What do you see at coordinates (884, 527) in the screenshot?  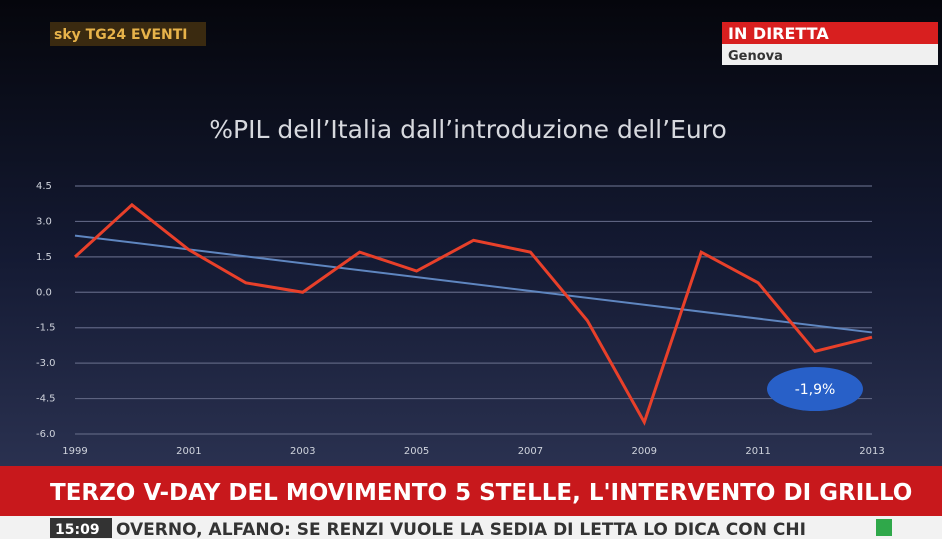 I see `ticker-icon` at bounding box center [884, 527].